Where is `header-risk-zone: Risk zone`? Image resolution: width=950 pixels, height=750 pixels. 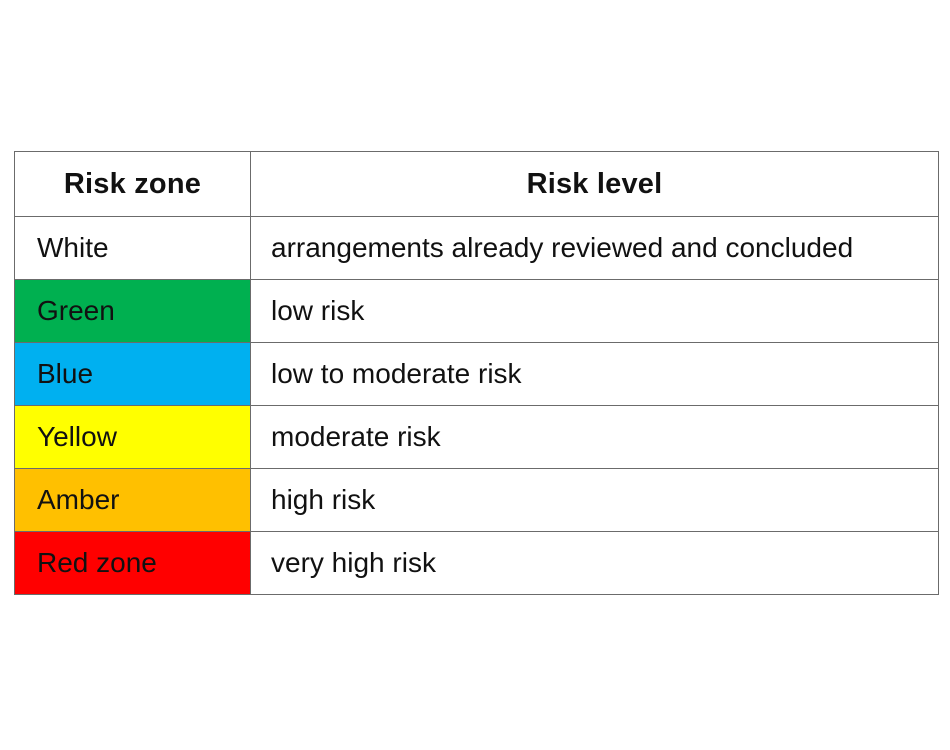
header-risk-zone: Risk zone is located at coordinates (132, 184).